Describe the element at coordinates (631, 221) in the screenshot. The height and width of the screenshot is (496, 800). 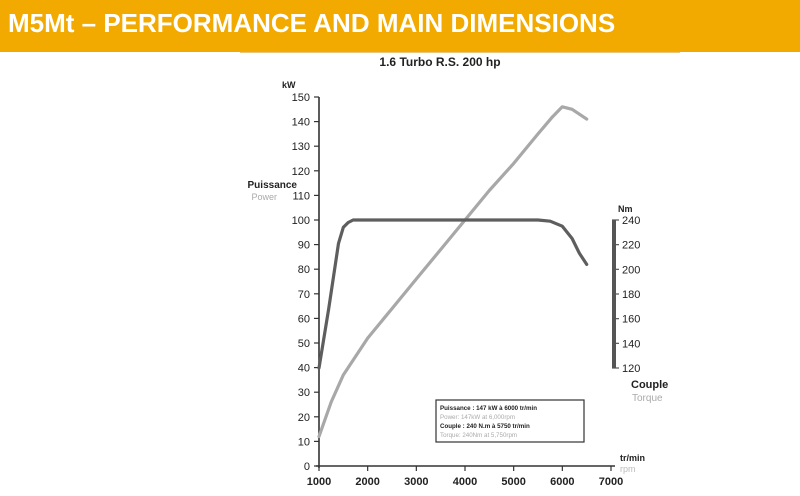
I see `y-right-tick-label: 240` at that location.